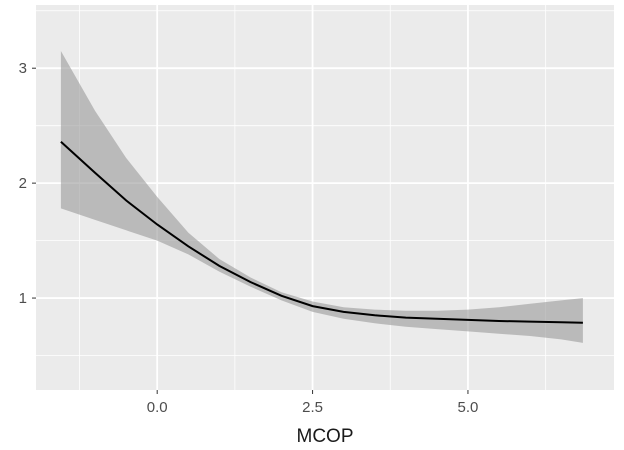 The height and width of the screenshot is (450, 624). What do you see at coordinates (468, 407) in the screenshot?
I see `x-tick-label: 5.0` at bounding box center [468, 407].